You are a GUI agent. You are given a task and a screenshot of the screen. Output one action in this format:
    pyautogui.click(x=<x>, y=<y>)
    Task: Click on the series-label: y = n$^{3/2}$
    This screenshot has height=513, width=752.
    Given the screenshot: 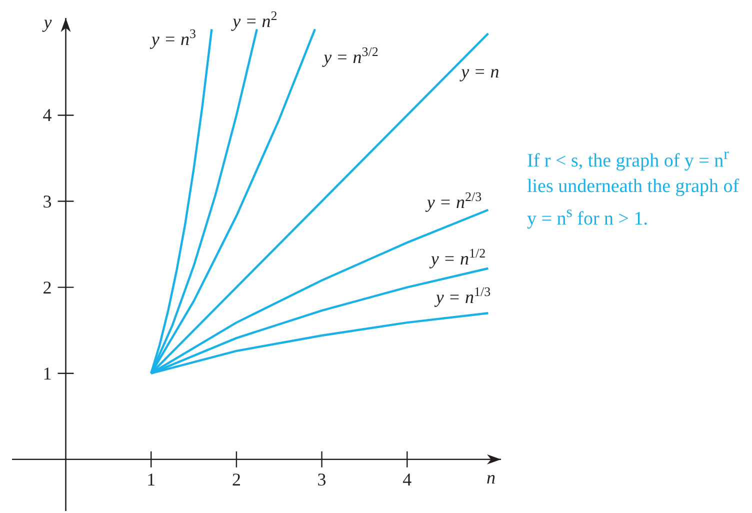 What is the action you would take?
    pyautogui.click(x=350, y=56)
    